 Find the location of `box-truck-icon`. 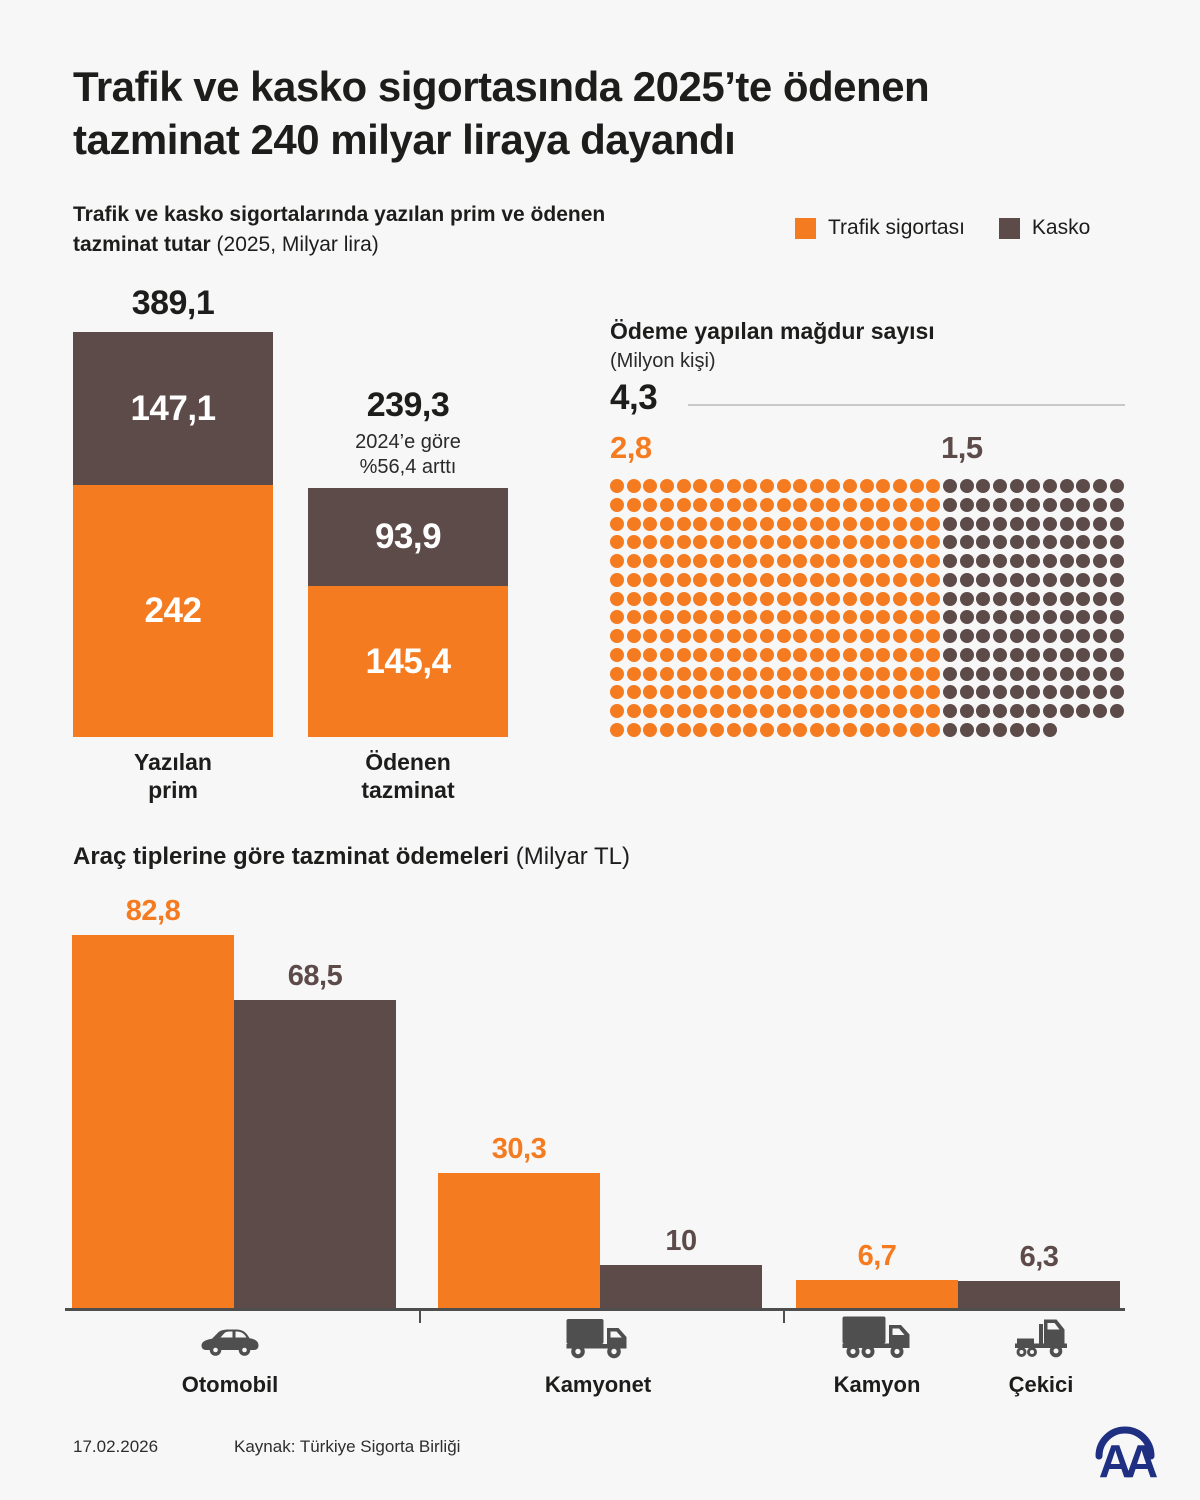

box-truck-icon is located at coordinates (598, 1339).